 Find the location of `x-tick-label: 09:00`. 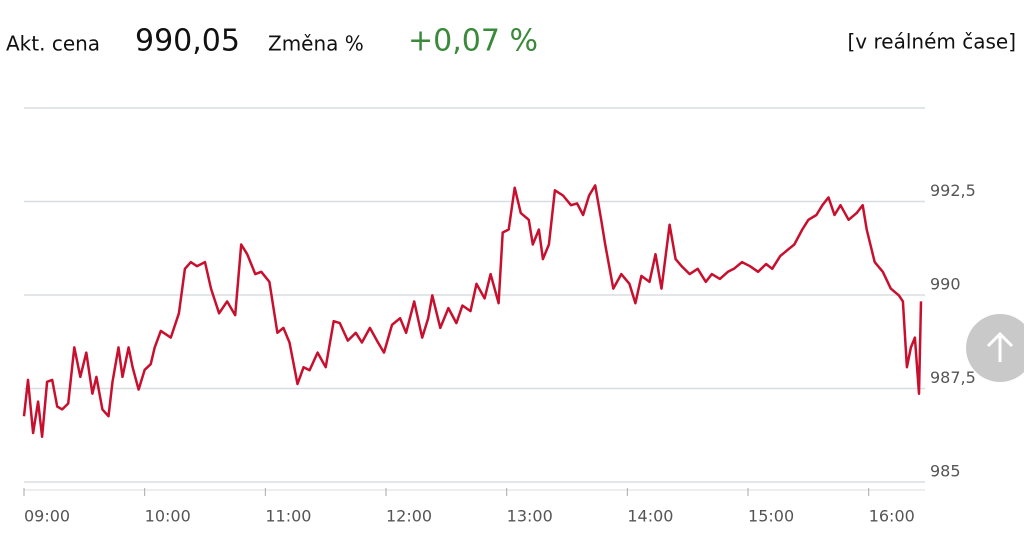

x-tick-label: 09:00 is located at coordinates (47, 516).